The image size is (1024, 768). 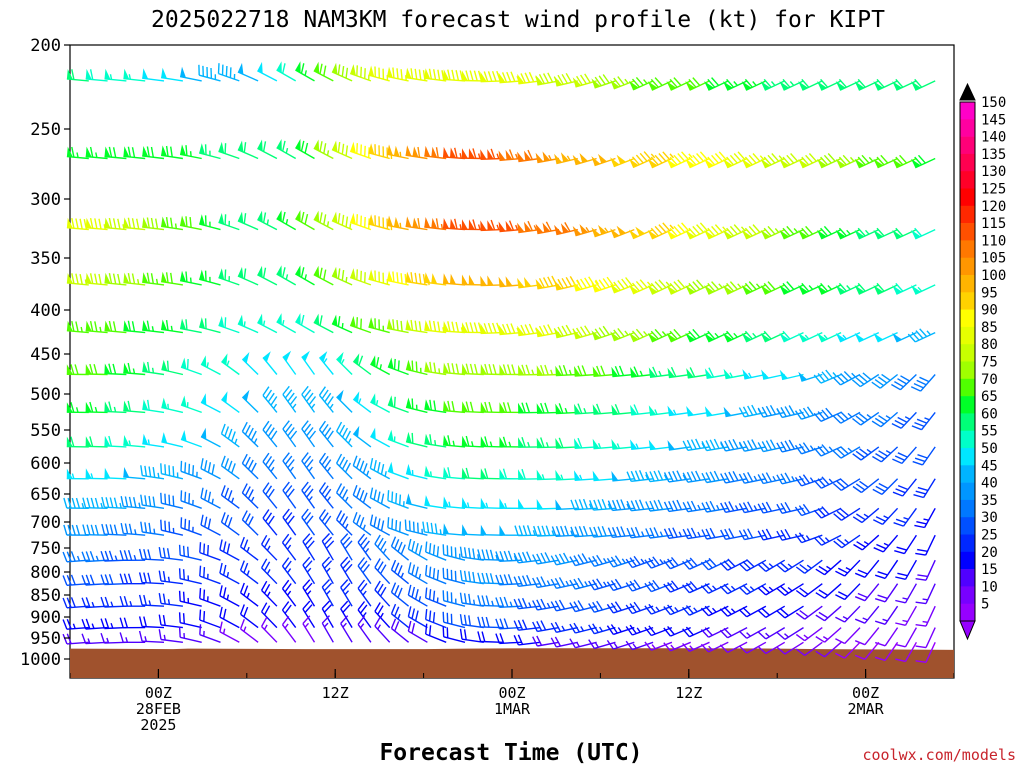 What do you see at coordinates (45, 495) in the screenshot?
I see `y-tick-label: 650` at bounding box center [45, 495].